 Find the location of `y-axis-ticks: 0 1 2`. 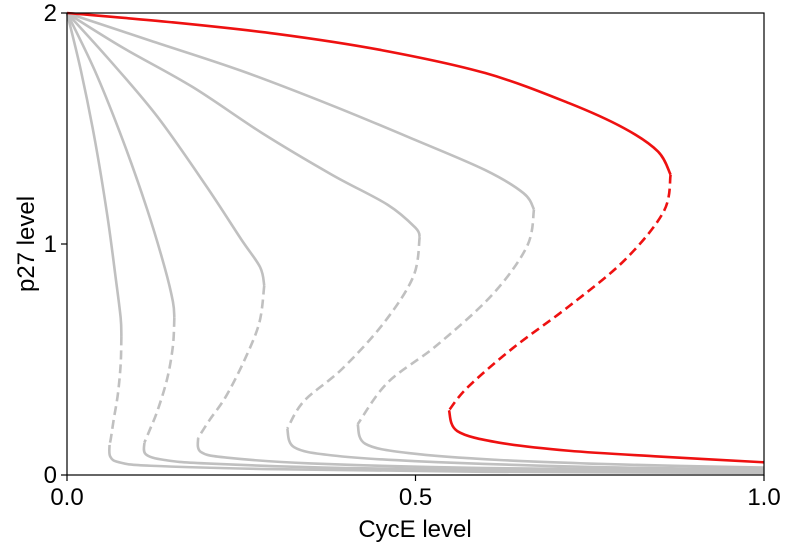

y-axis-ticks: 0 1 2 is located at coordinates (55, 244).